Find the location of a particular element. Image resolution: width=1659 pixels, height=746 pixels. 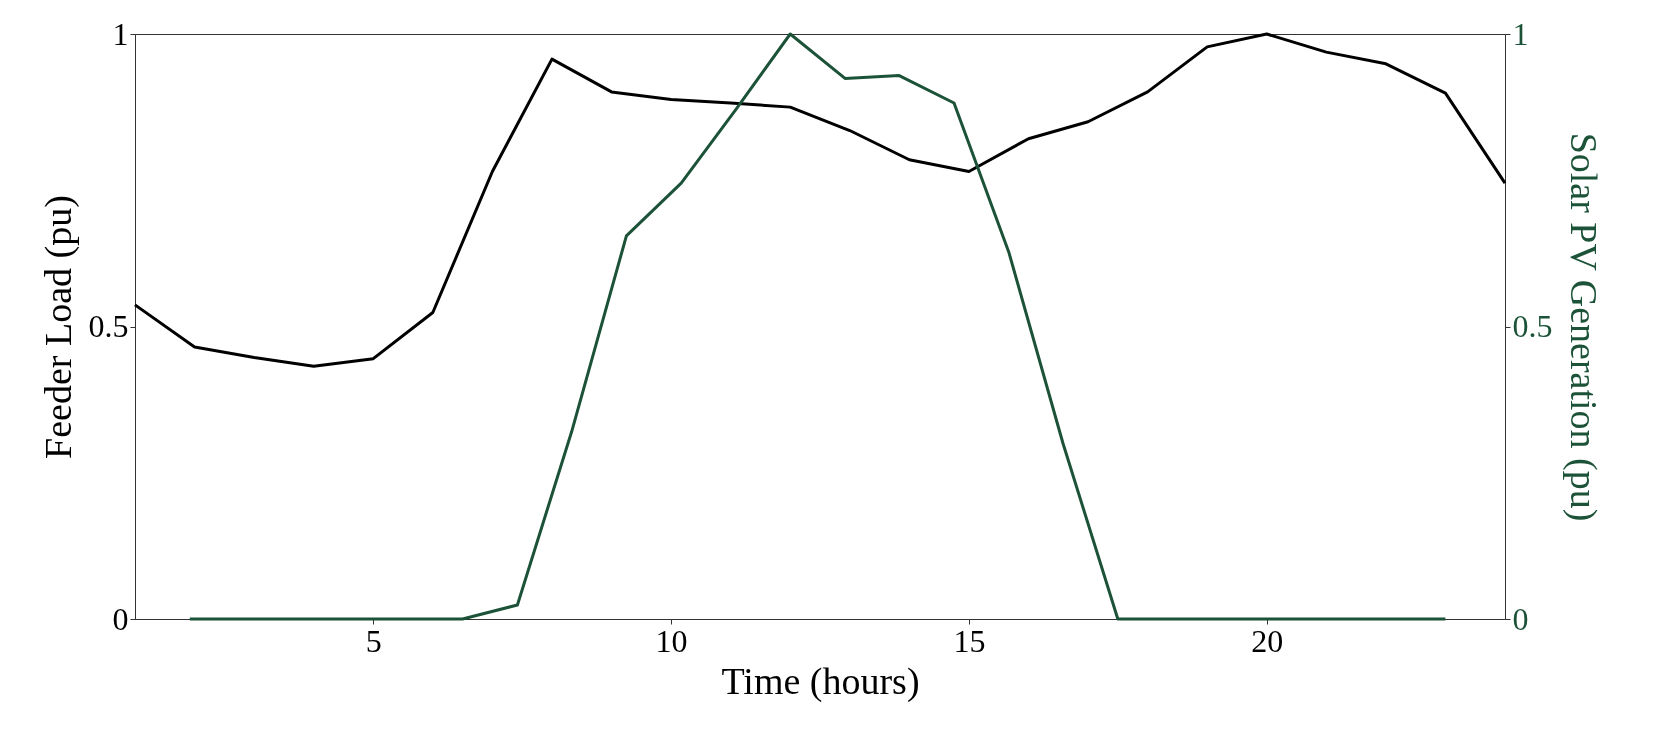

x-tick-label: 20 is located at coordinates (1267, 640).